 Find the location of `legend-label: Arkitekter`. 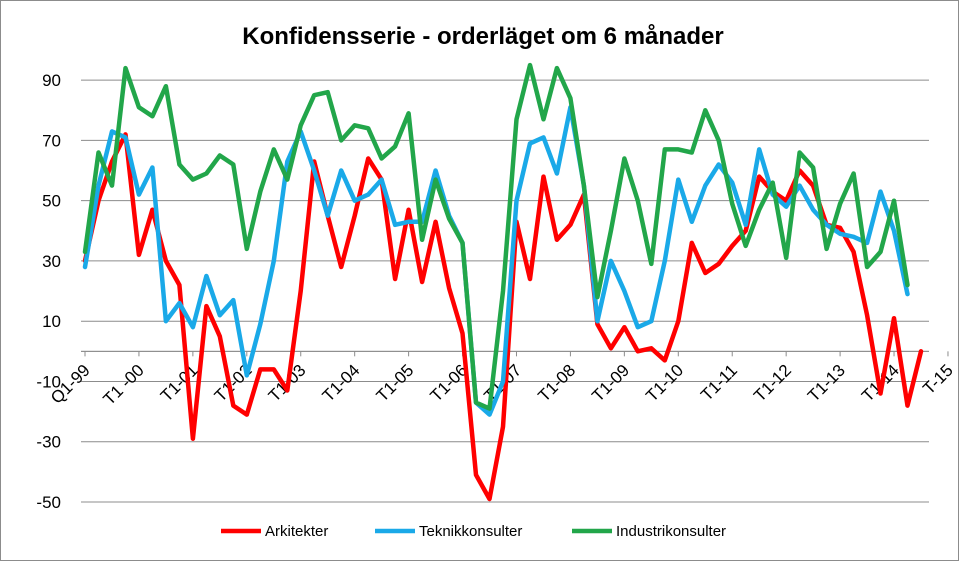

legend-label: Arkitekter is located at coordinates (296, 531).